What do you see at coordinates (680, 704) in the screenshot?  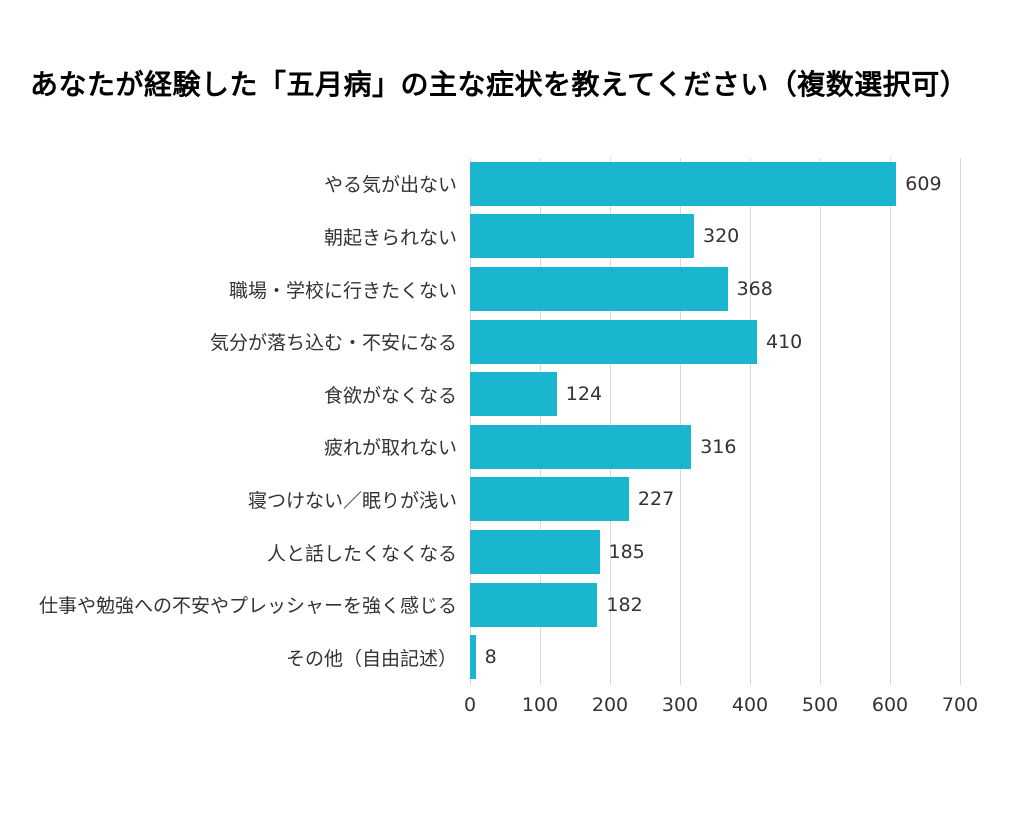 I see `x-tick-label: 300` at bounding box center [680, 704].